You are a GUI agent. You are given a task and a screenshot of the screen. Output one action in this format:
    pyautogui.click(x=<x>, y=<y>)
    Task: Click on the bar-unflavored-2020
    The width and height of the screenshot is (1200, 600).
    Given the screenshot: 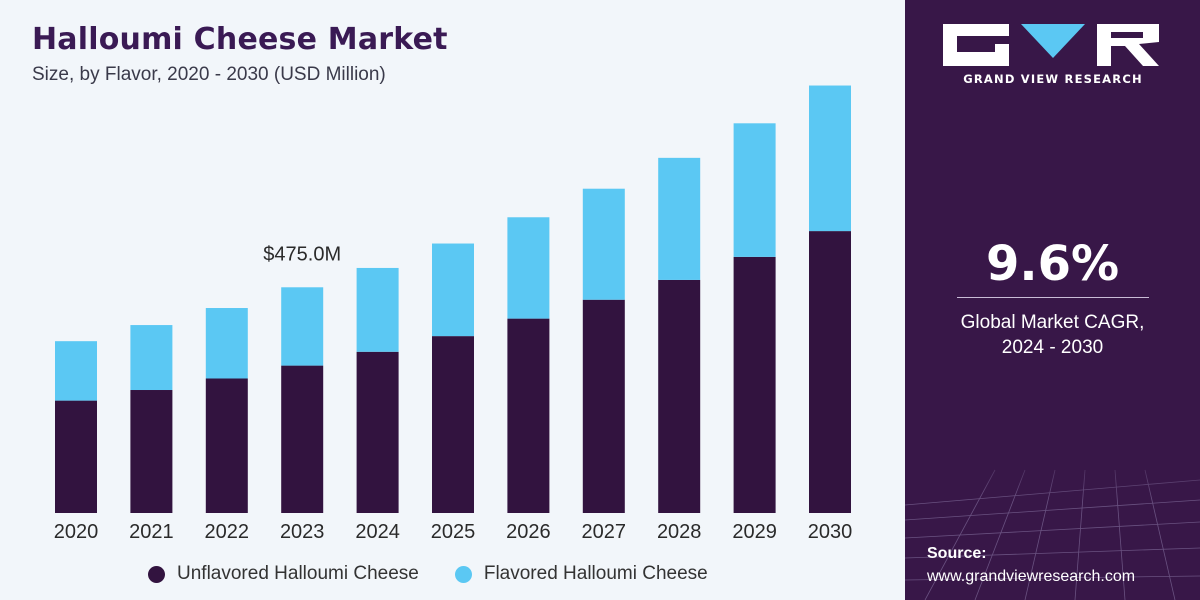 What is the action you would take?
    pyautogui.click(x=76, y=456)
    